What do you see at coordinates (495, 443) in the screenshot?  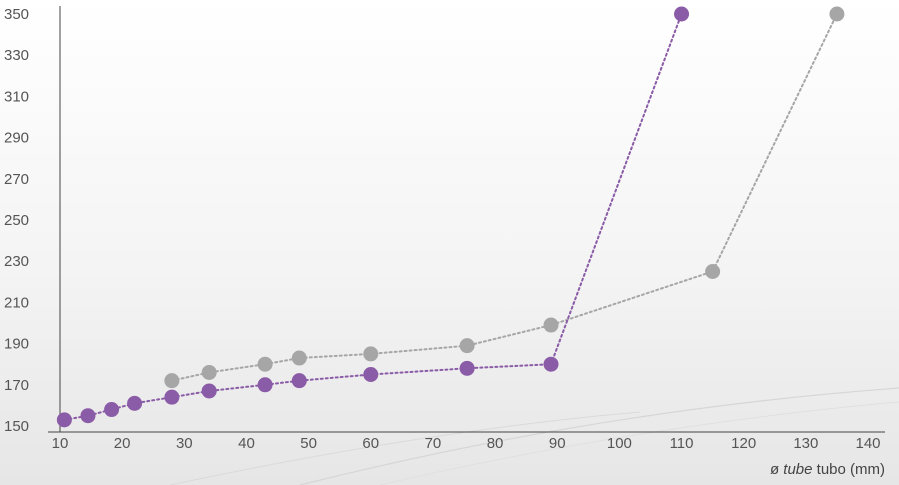 I see `x-tick-label: 80` at bounding box center [495, 443].